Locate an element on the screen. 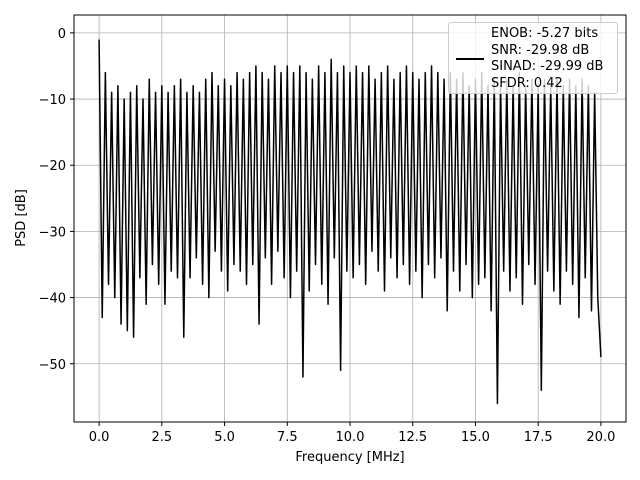 The height and width of the screenshot is (480, 640). legend-handle is located at coordinates (470, 59).